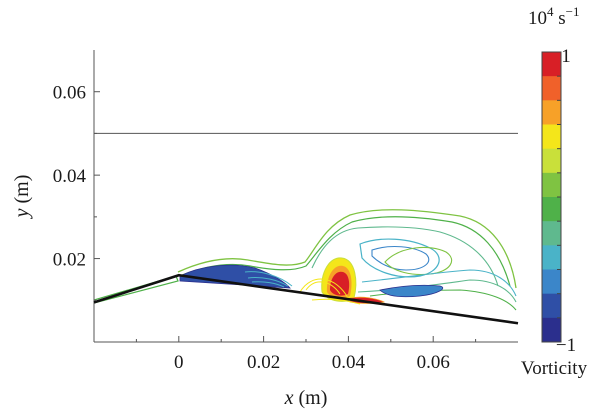  Describe the element at coordinates (349, 362) in the screenshot. I see `x-tick-label: 0.04` at that location.